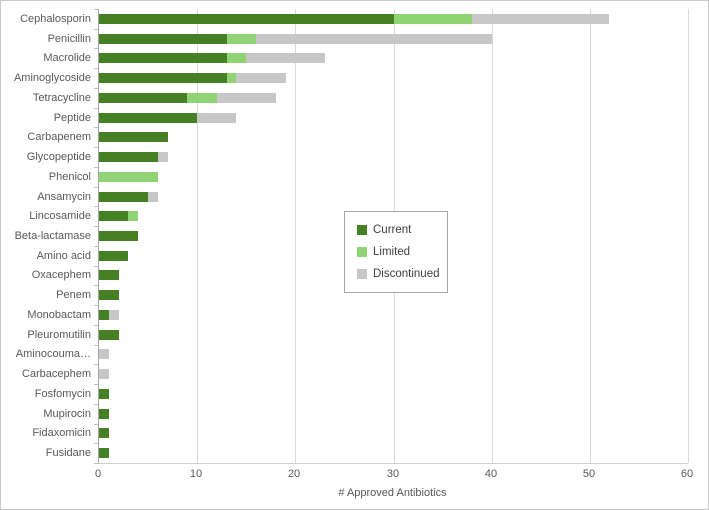 This screenshot has height=510, width=709. I want to click on bar-row-penicillin, so click(295, 39).